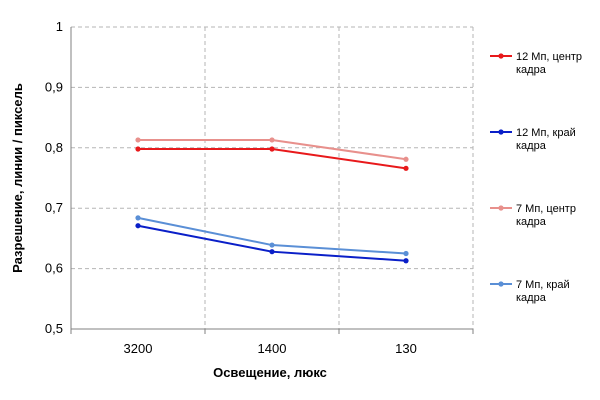  Describe the element at coordinates (54, 268) in the screenshot. I see `y-tick-label: 0,6` at that location.